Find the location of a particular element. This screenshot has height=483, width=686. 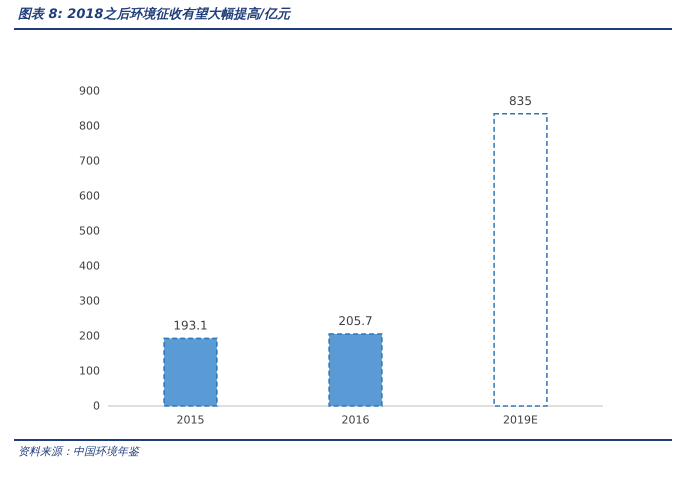

y-tick-label: 500 is located at coordinates (89, 231).